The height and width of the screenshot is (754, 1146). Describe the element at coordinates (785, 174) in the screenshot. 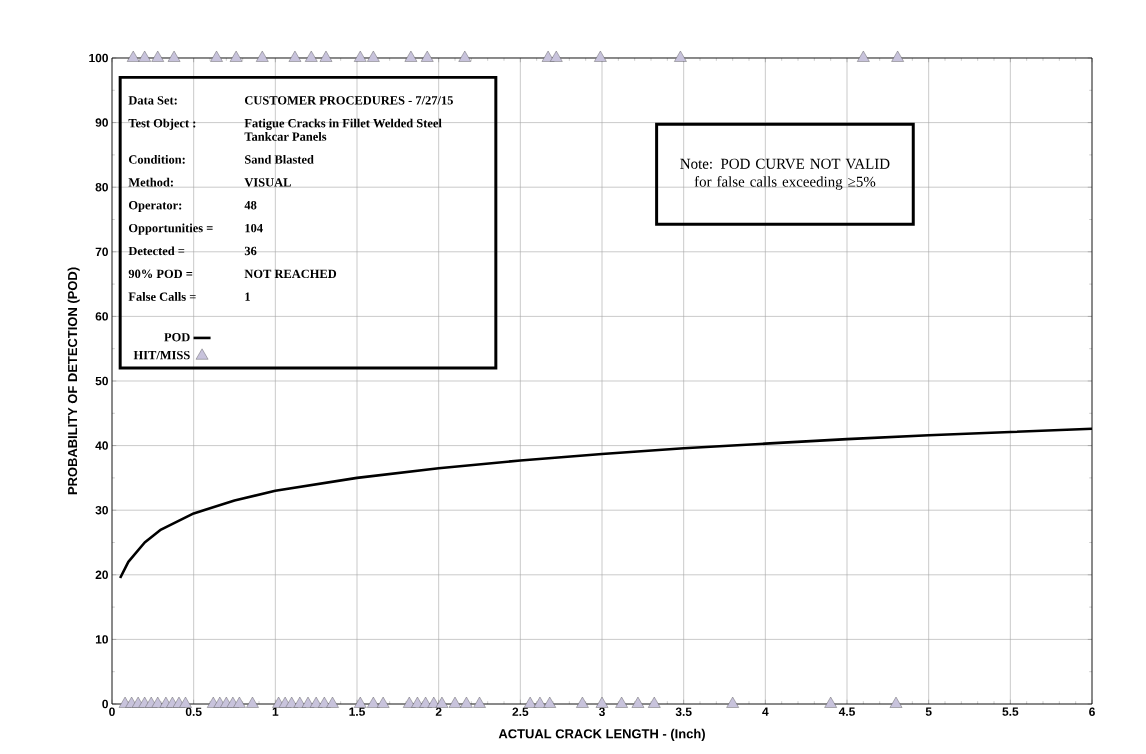

I see `annotation: Note: POD CURVE NOT VALID for false calls exceeding ≥5%` at that location.